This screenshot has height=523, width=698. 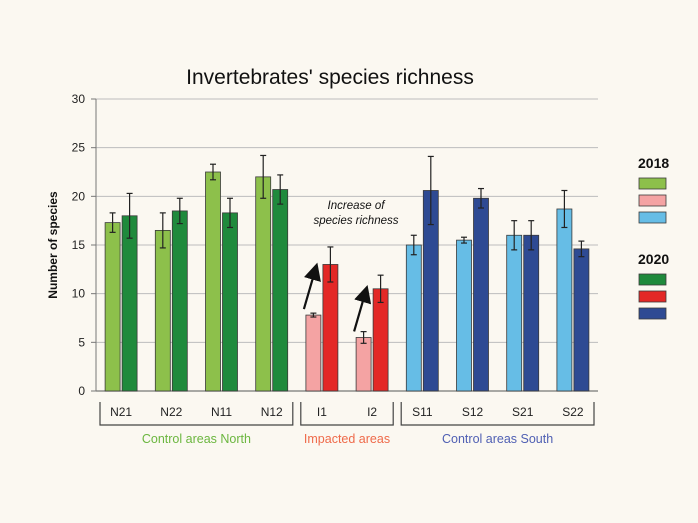 What do you see at coordinates (121, 412) in the screenshot?
I see `x-tick-label: N21` at bounding box center [121, 412].